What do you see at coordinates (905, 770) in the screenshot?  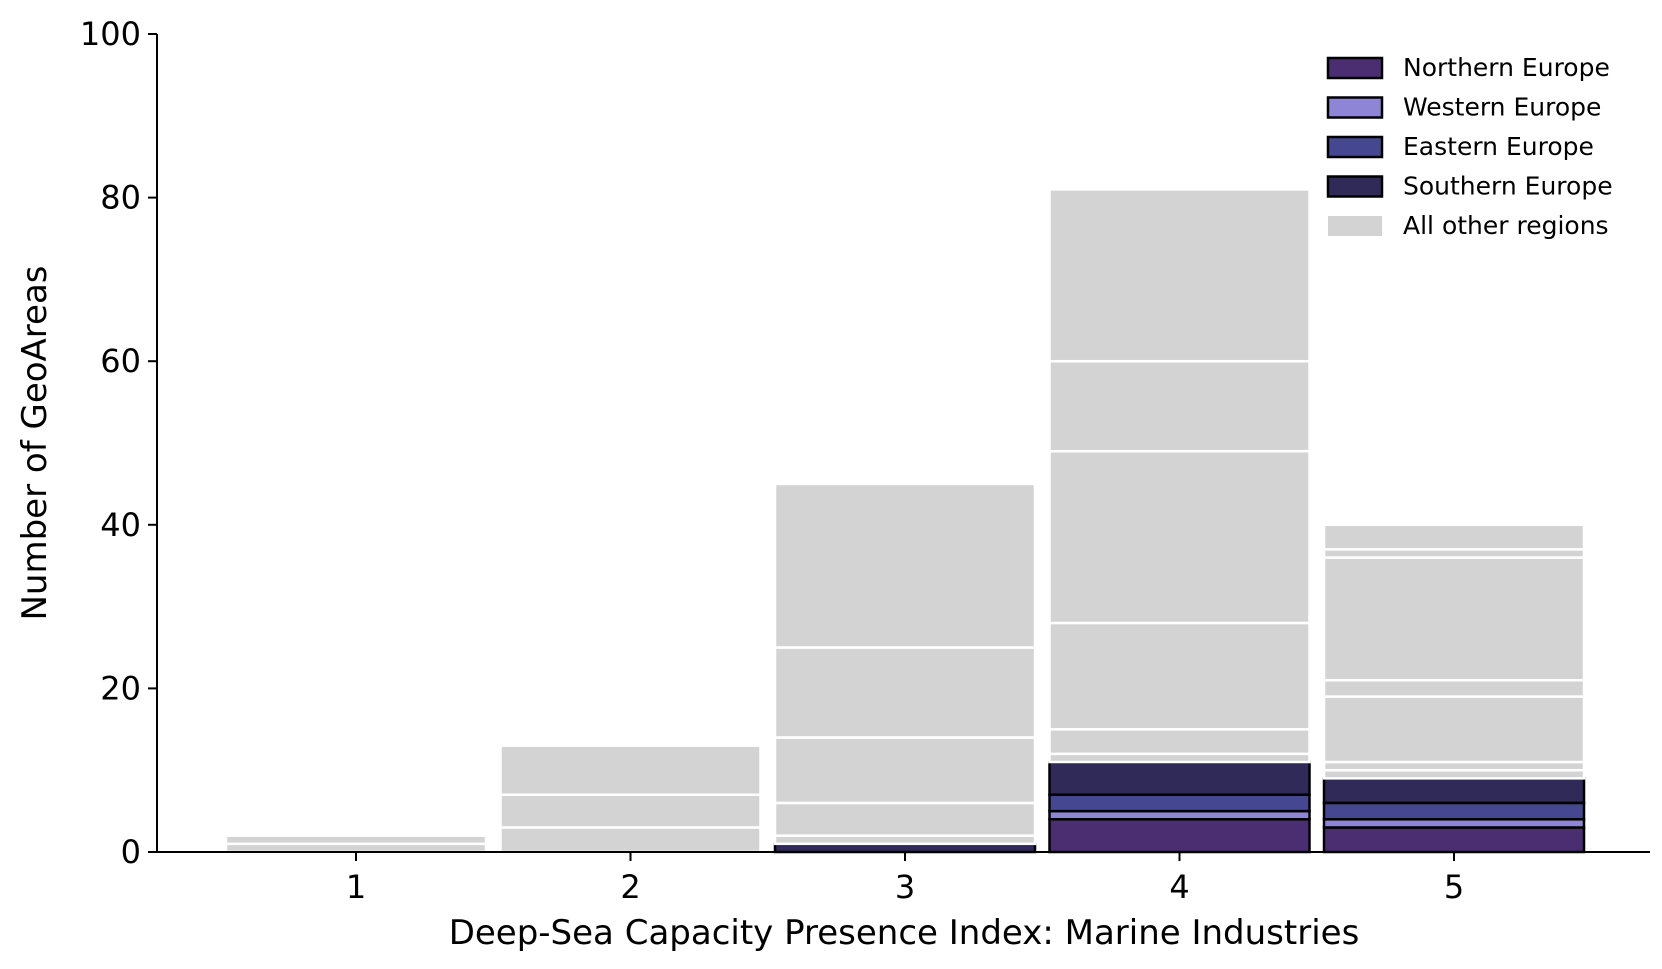 I see `bar-other-regions-3-seg2` at bounding box center [905, 770].